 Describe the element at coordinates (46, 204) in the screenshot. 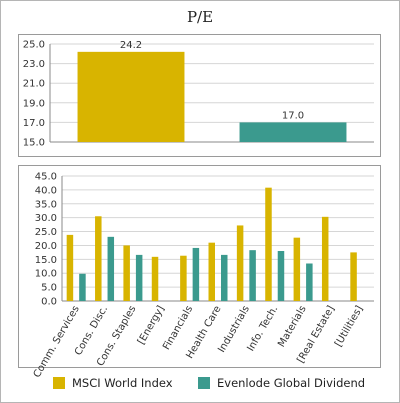

I see `sector-y-tick-label: 35.0` at that location.